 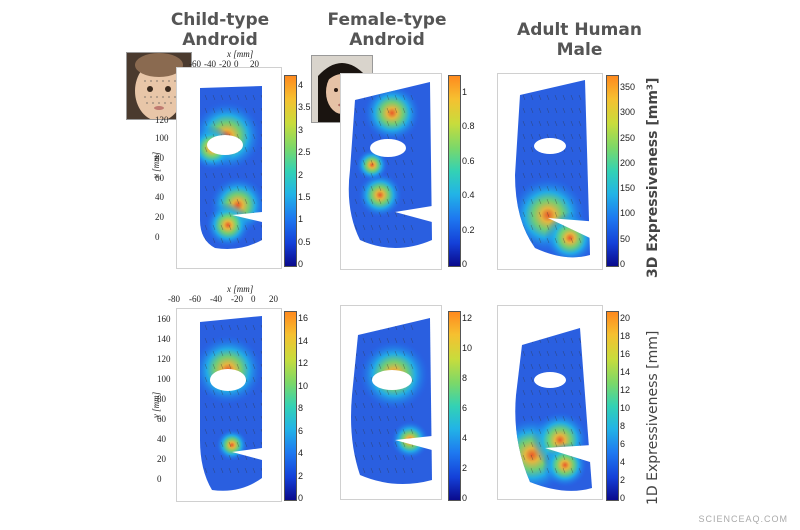 What do you see at coordinates (303, 318) in the screenshot?
I see `colorbar-tick-3: 16` at bounding box center [303, 318].